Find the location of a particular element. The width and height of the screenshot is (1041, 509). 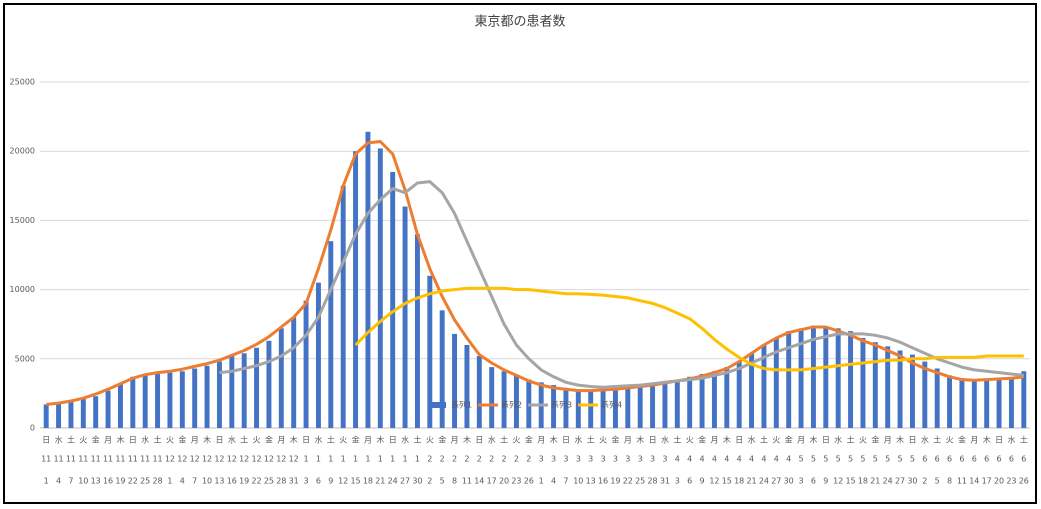

x-day-label: 25 is located at coordinates (145, 481).